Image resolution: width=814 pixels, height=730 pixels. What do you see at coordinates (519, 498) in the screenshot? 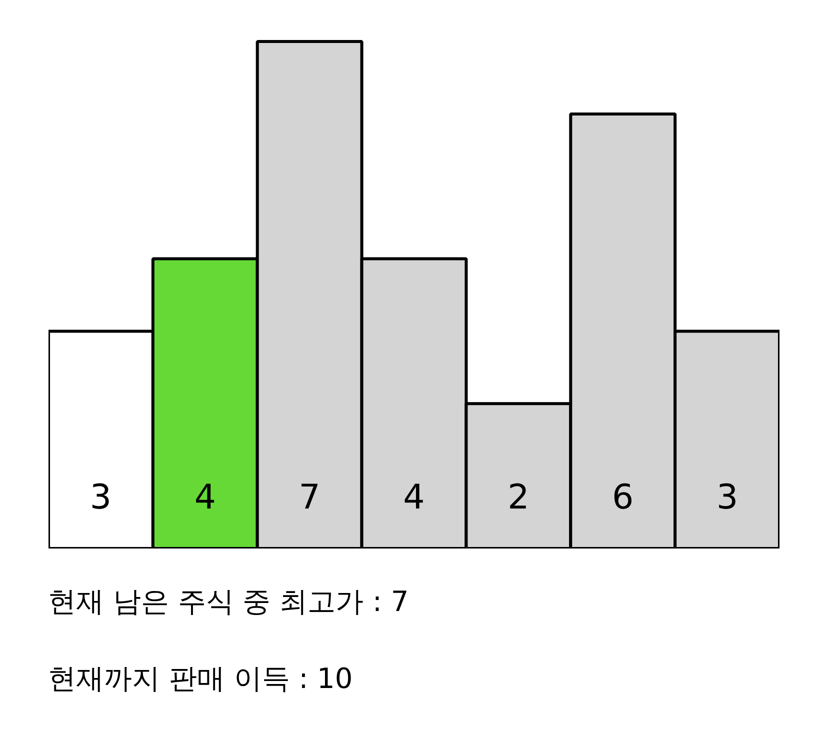
I see `data-label: 2` at bounding box center [519, 498].